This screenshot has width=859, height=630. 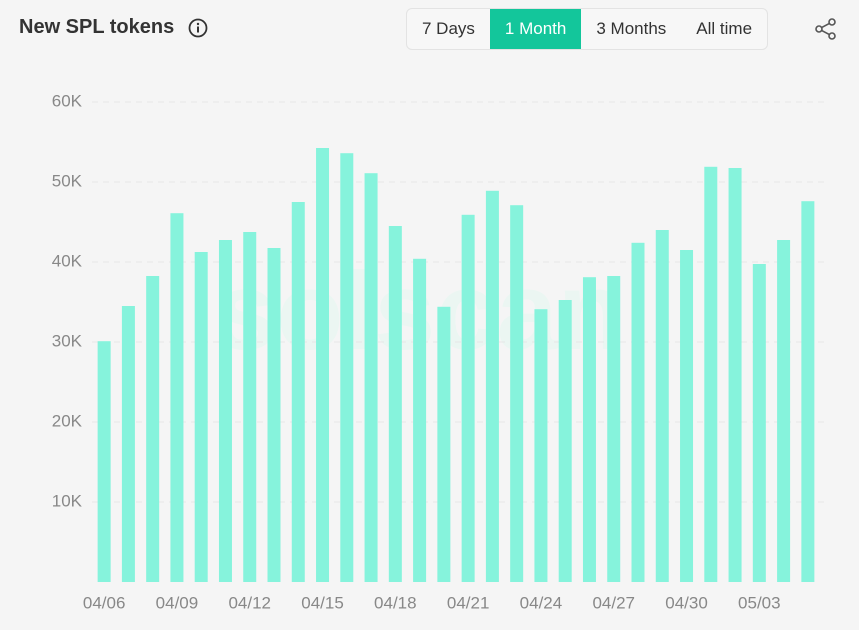 I want to click on range-button: 3 Months, so click(x=631, y=28).